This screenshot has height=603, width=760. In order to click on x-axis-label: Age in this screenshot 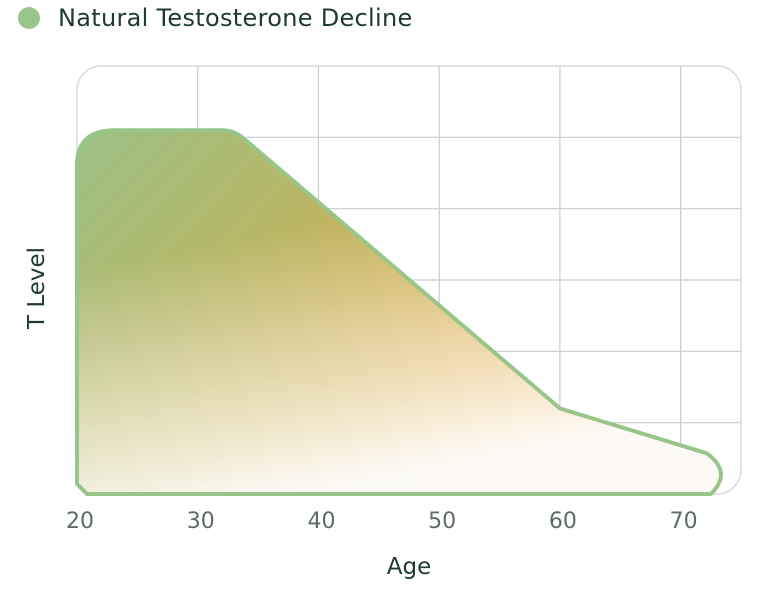, I will do `click(409, 567)`.